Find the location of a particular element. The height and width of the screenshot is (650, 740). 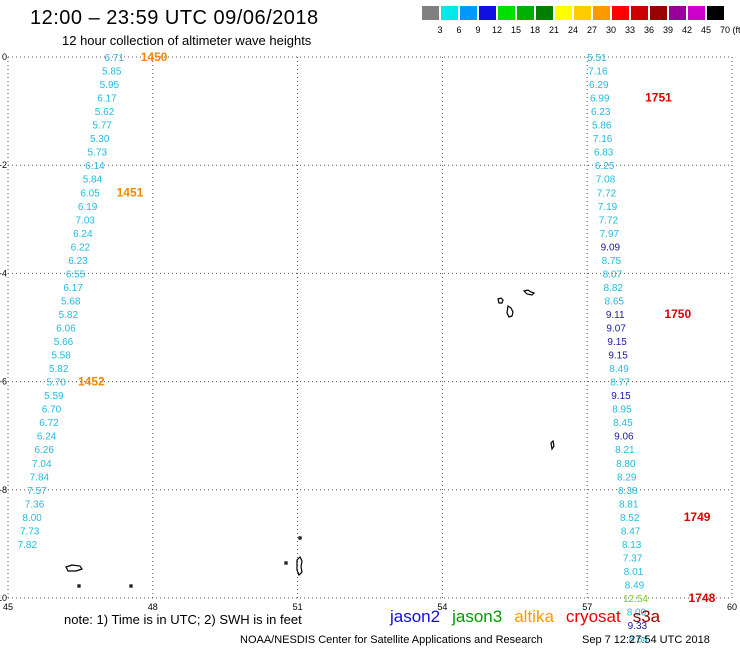

legend-label: 30 is located at coordinates (610, 30).